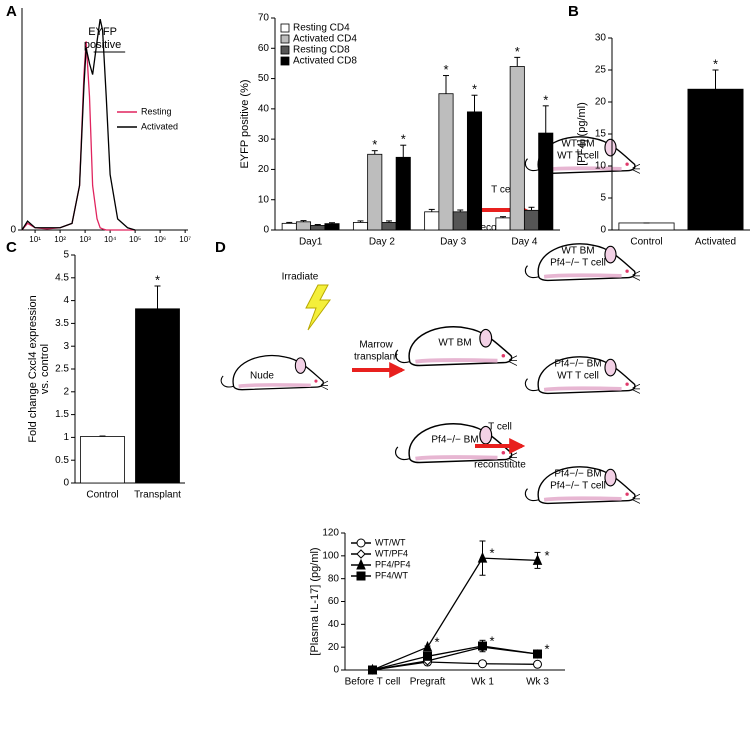  Describe the element at coordinates (601, 134) in the screenshot. I see `y-tick-label: 15` at that location.